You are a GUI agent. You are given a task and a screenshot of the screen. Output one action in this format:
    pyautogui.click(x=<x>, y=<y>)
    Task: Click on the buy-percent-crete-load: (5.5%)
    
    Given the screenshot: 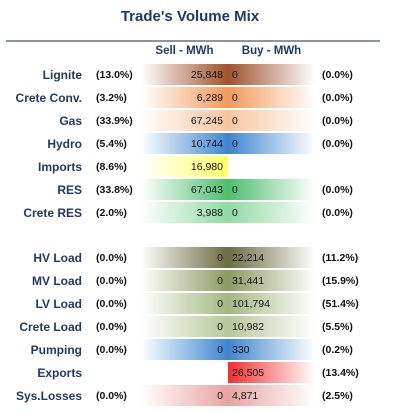 What is the action you would take?
    pyautogui.click(x=337, y=327)
    